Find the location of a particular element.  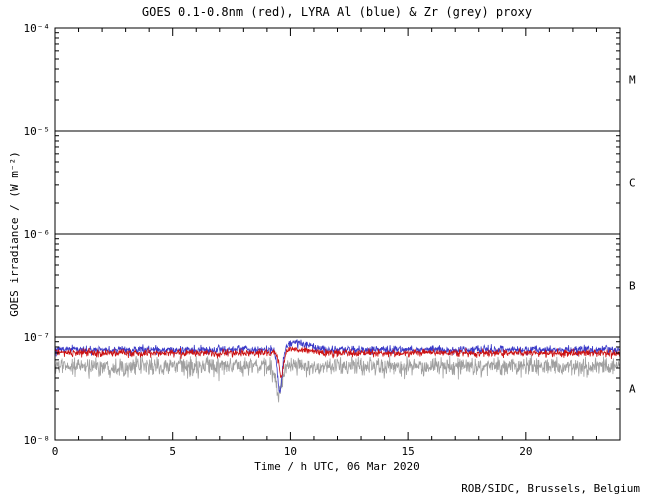

flare-class-B: B is located at coordinates (632, 286).